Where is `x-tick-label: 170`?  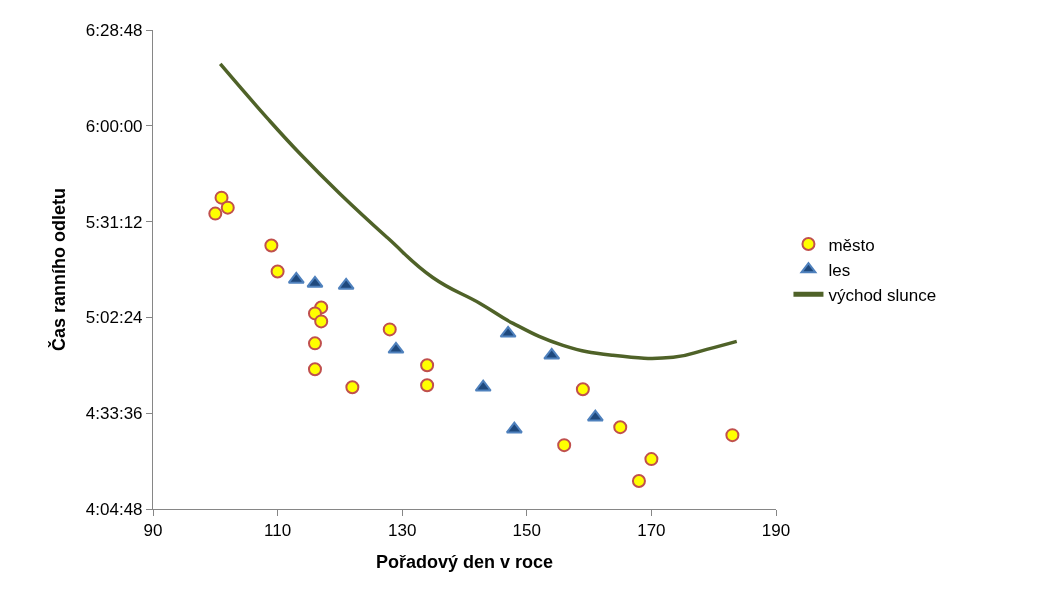 x-tick-label: 170 is located at coordinates (651, 531).